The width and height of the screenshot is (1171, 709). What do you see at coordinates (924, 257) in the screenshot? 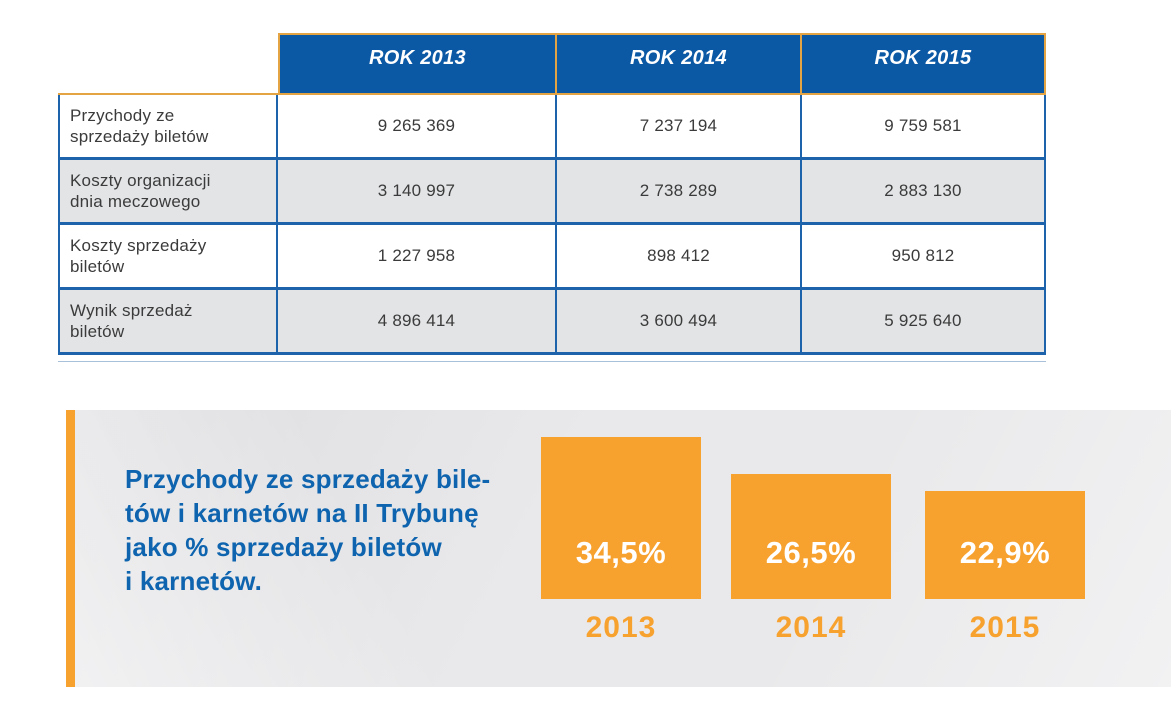
I see `cell-value: 950 812` at bounding box center [924, 257].